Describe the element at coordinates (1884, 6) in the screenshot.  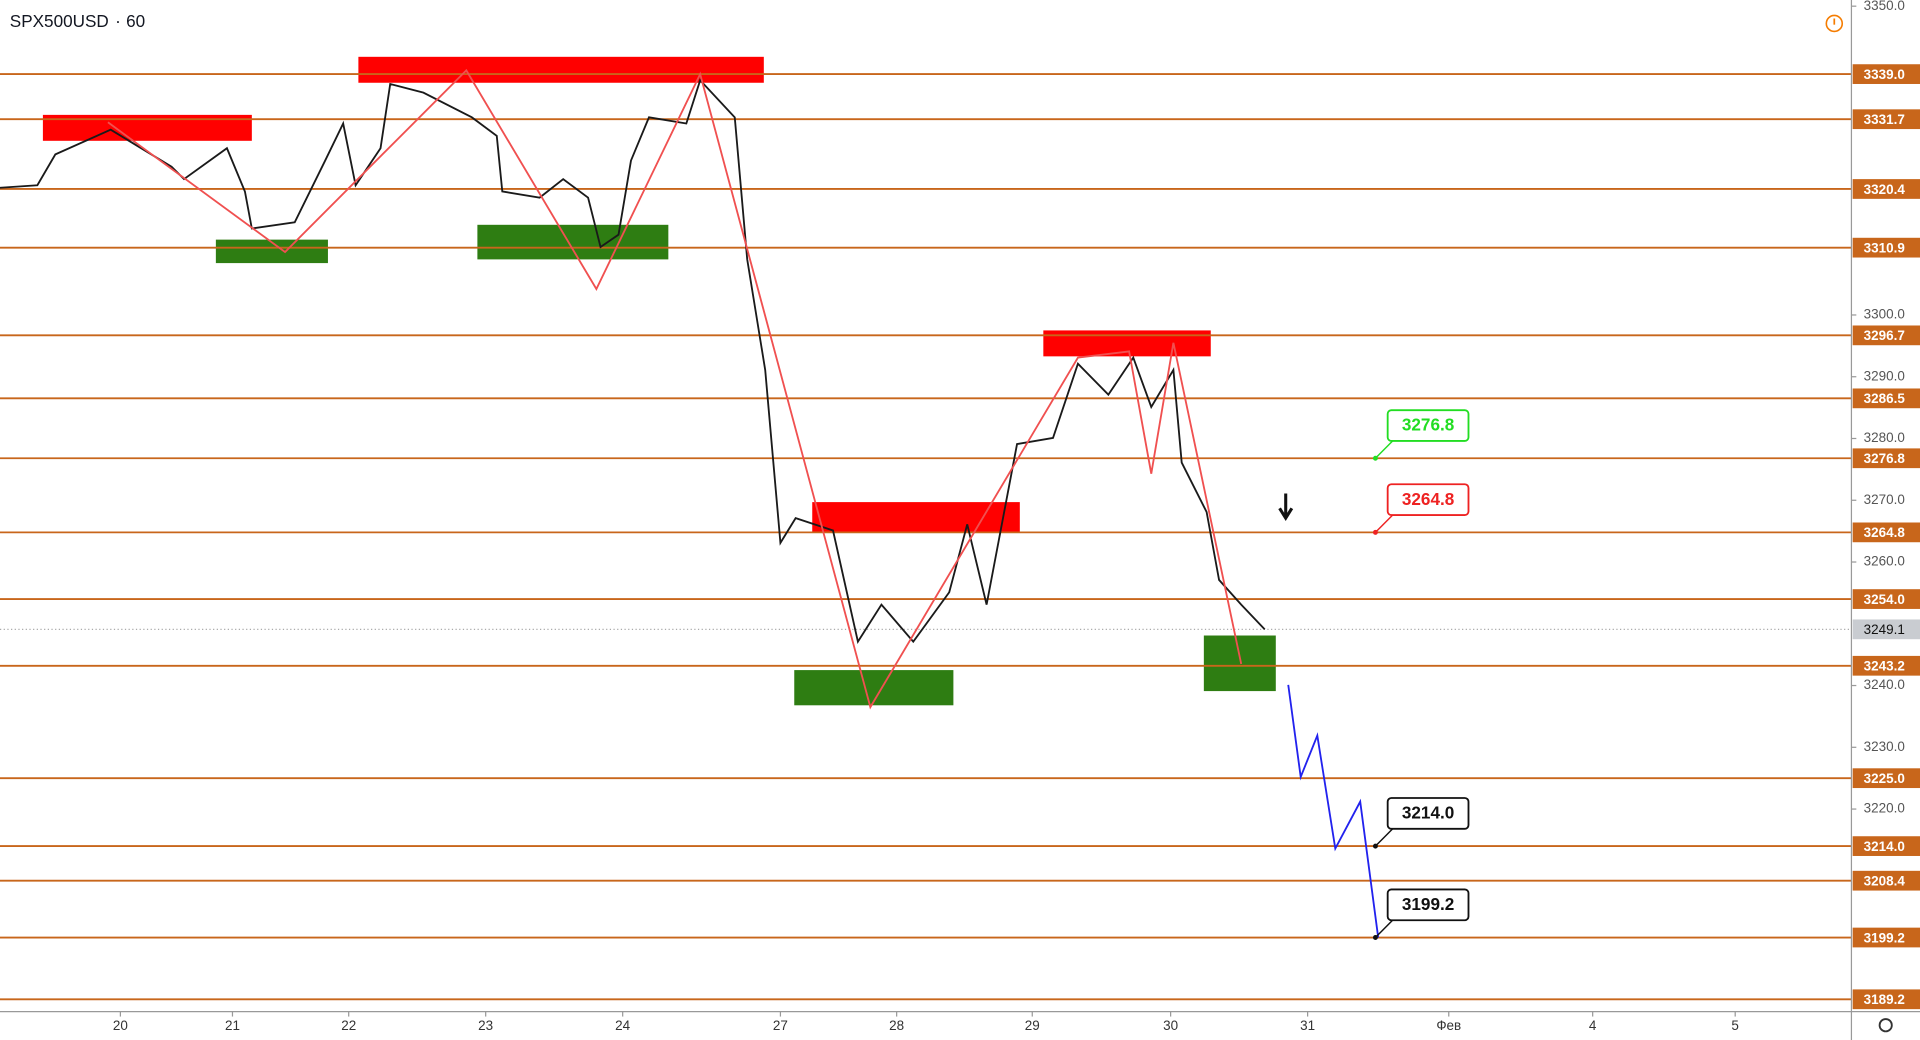
I see `y-tick-label: 3350.0` at that location.